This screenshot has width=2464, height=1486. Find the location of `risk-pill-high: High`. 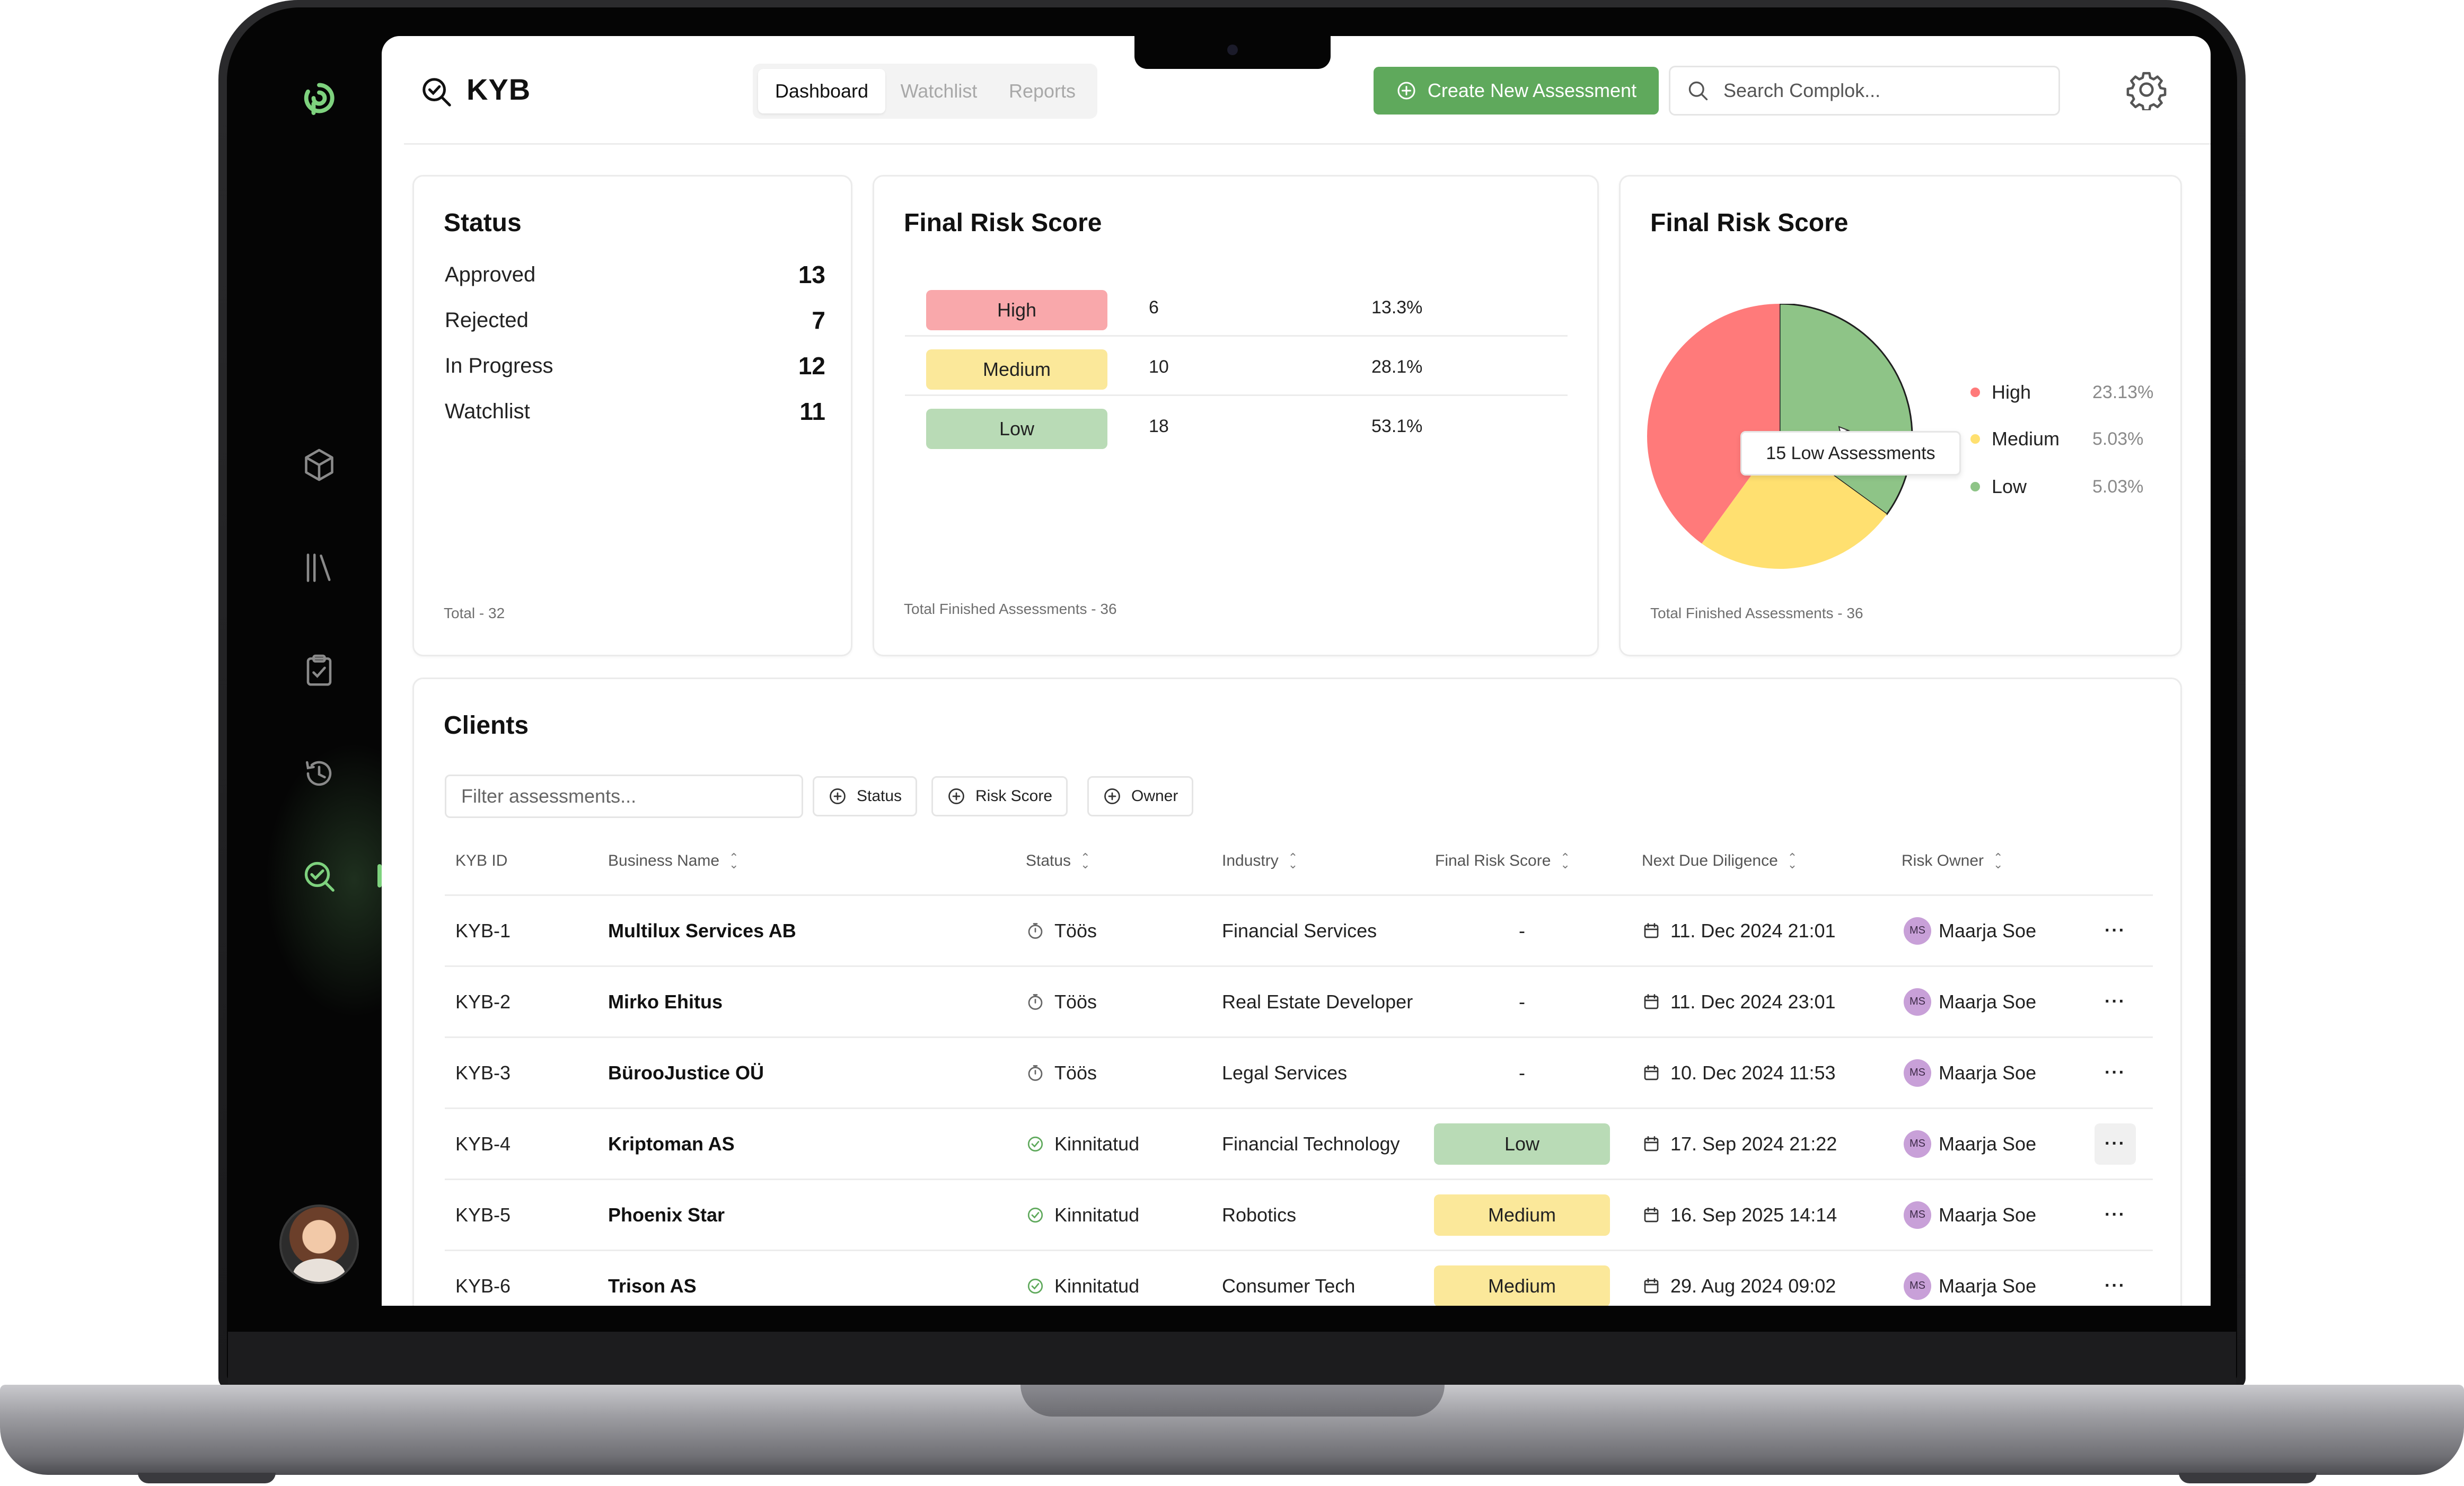

risk-pill-high: High is located at coordinates (1017, 310).